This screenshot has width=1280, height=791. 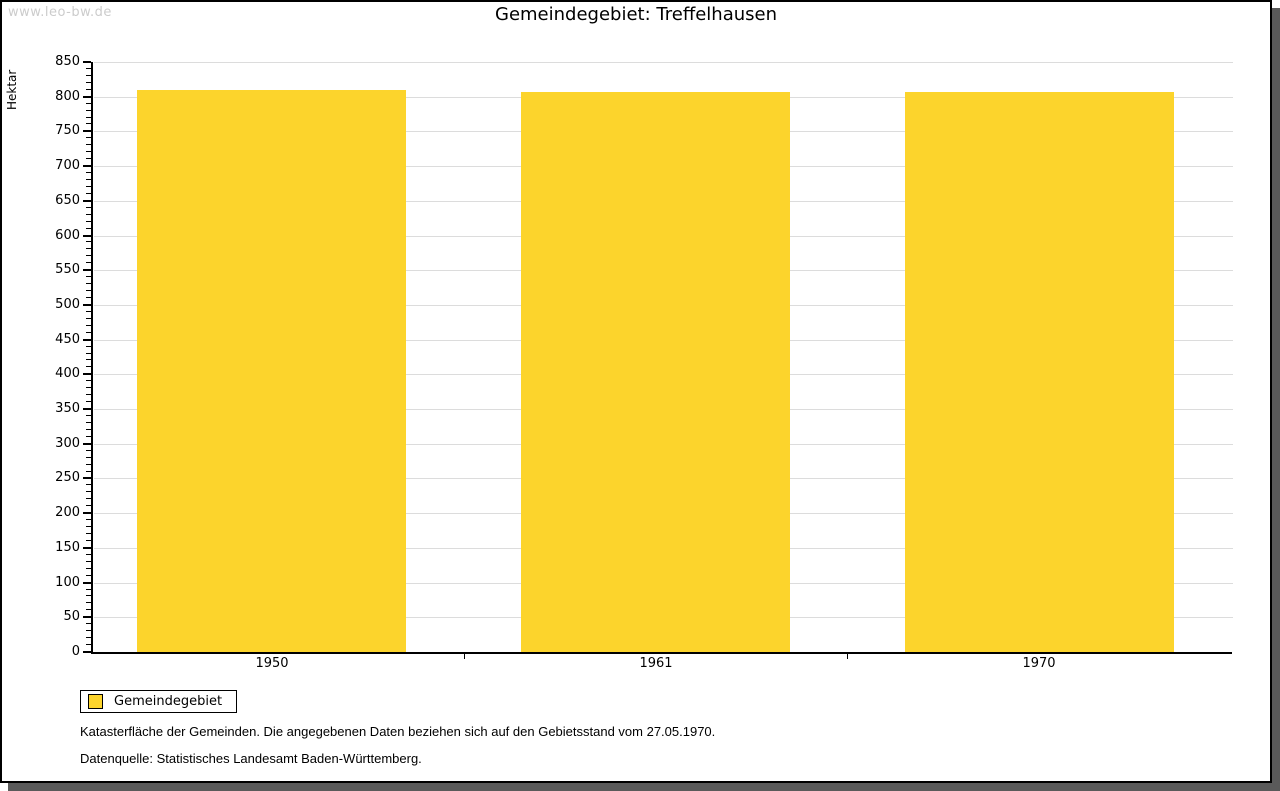 I want to click on y-tick-label: 350, so click(x=67, y=409).